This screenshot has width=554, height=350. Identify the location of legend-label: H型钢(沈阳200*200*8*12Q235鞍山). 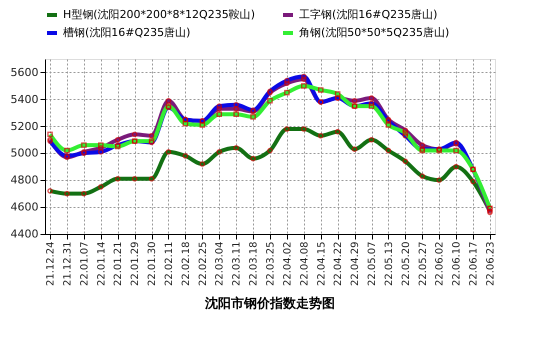
(159, 14).